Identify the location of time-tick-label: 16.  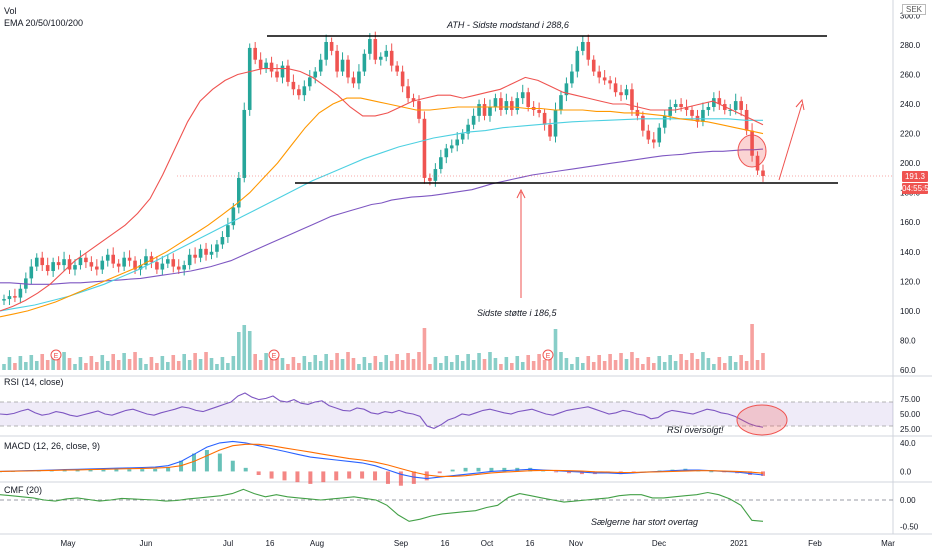
(530, 543).